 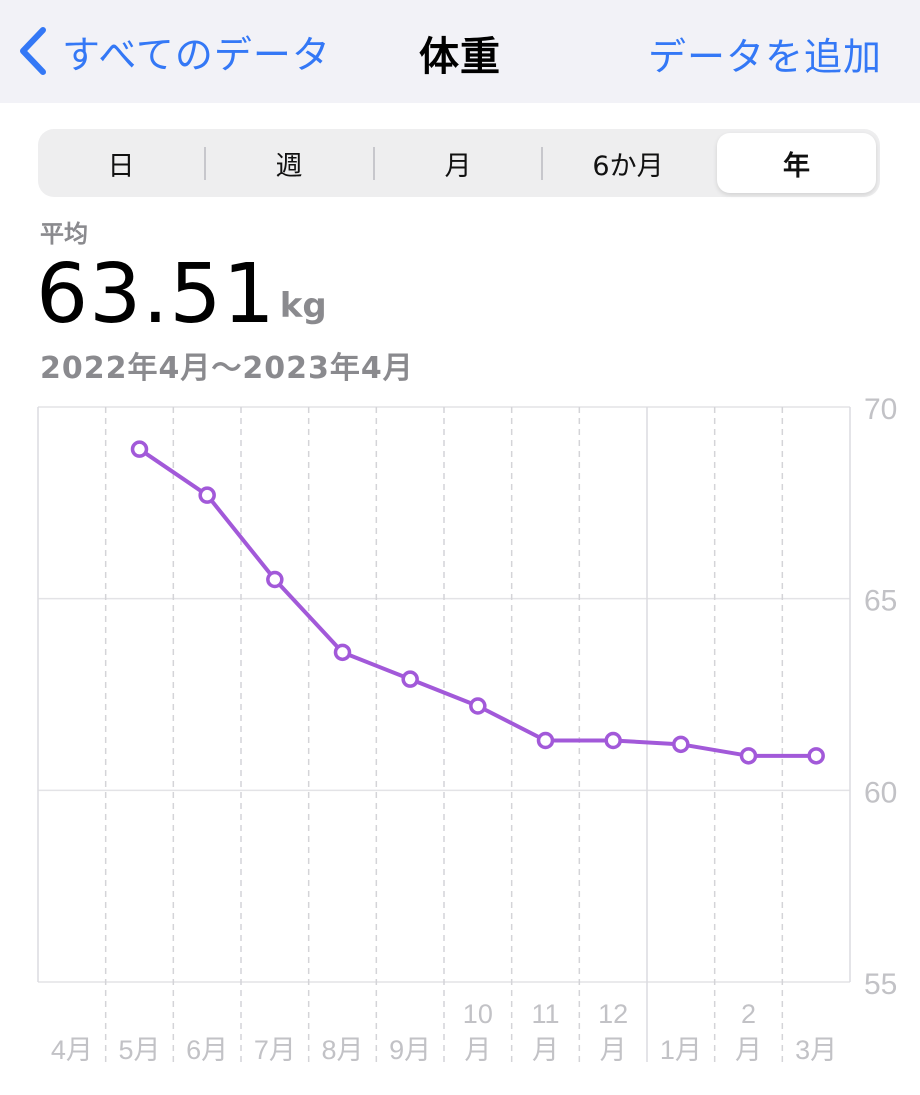 What do you see at coordinates (139, 1050) in the screenshot?
I see `x-tick-label: 5月` at bounding box center [139, 1050].